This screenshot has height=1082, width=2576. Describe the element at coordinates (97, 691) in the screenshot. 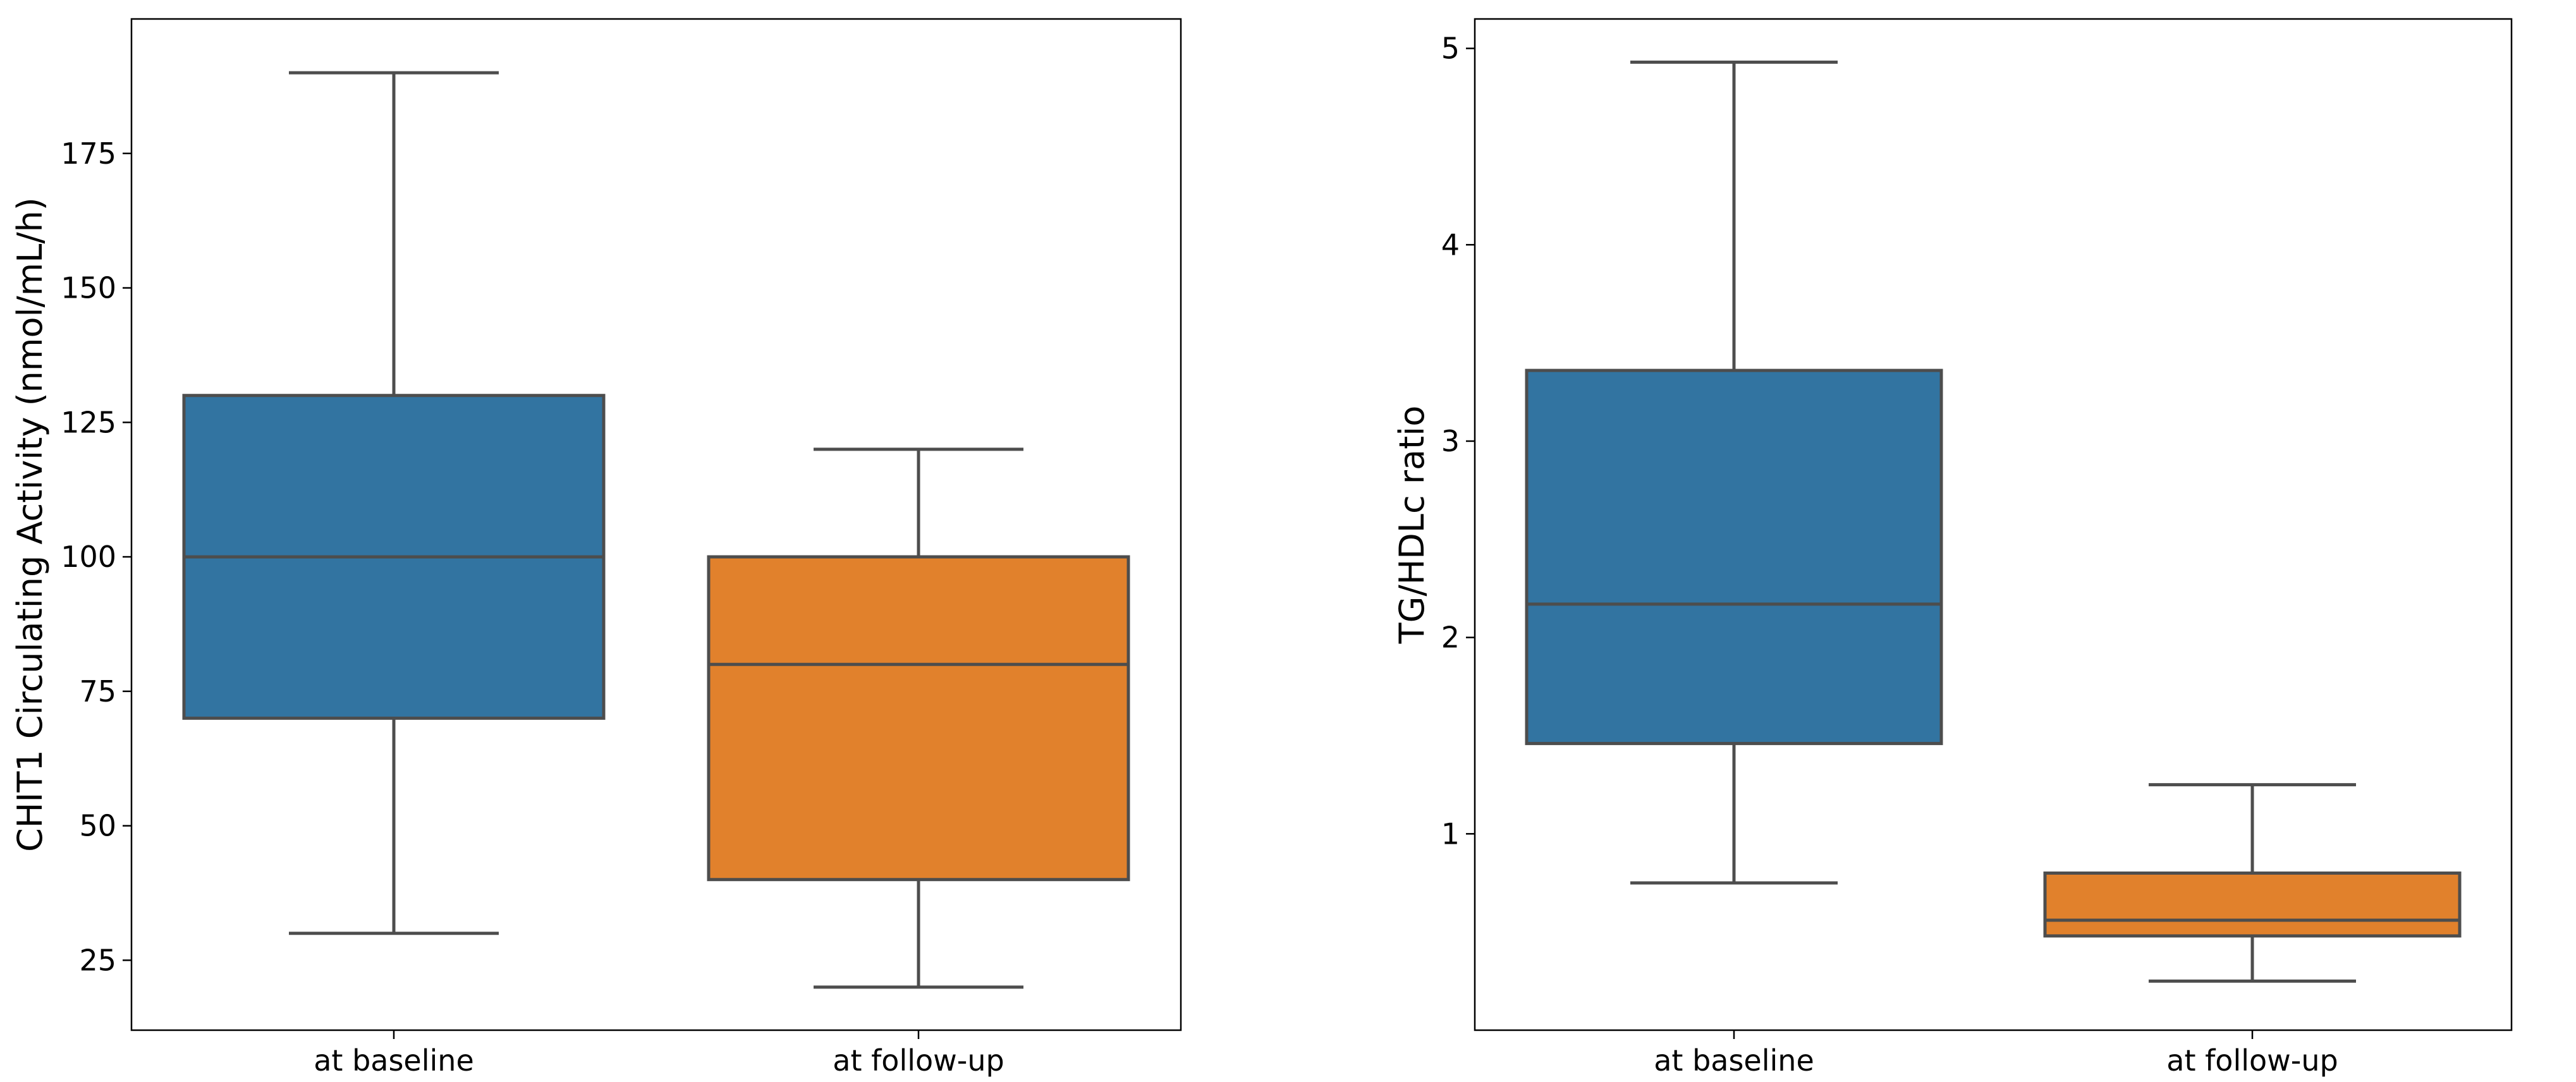

I see `y-tick-label: 75` at that location.